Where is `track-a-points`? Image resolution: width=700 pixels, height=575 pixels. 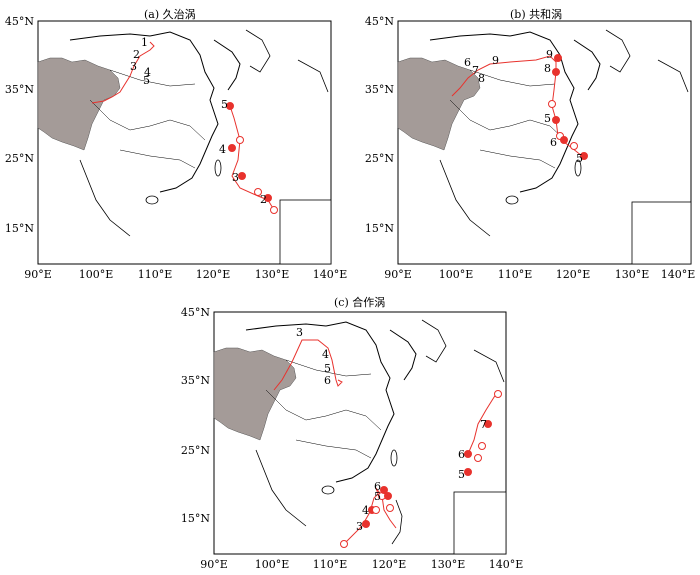
track-a-points is located at coordinates (252, 158).